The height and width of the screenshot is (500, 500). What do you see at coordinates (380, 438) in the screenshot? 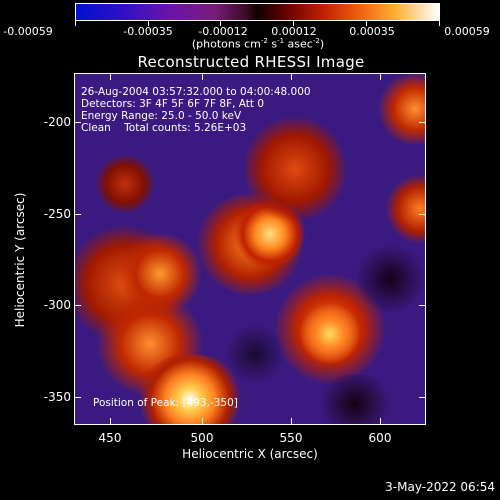
I see `x-tick-label: 600` at bounding box center [380, 438].